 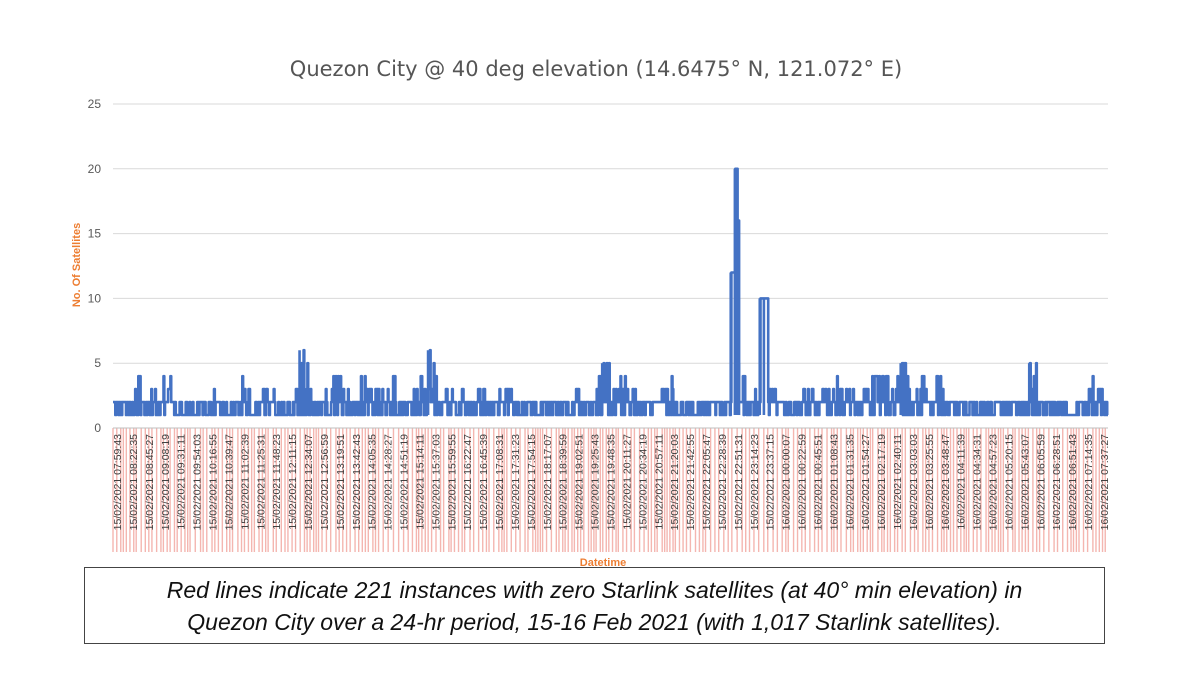 I want to click on x-tick-label: 15/02/2021 14:05:35, so click(x=373, y=482).